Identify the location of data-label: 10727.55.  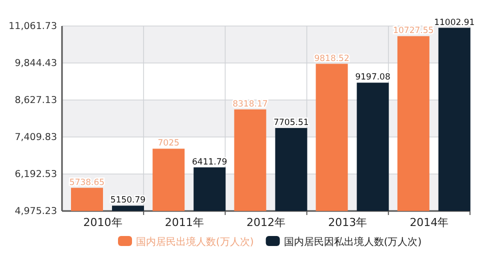
(413, 31).